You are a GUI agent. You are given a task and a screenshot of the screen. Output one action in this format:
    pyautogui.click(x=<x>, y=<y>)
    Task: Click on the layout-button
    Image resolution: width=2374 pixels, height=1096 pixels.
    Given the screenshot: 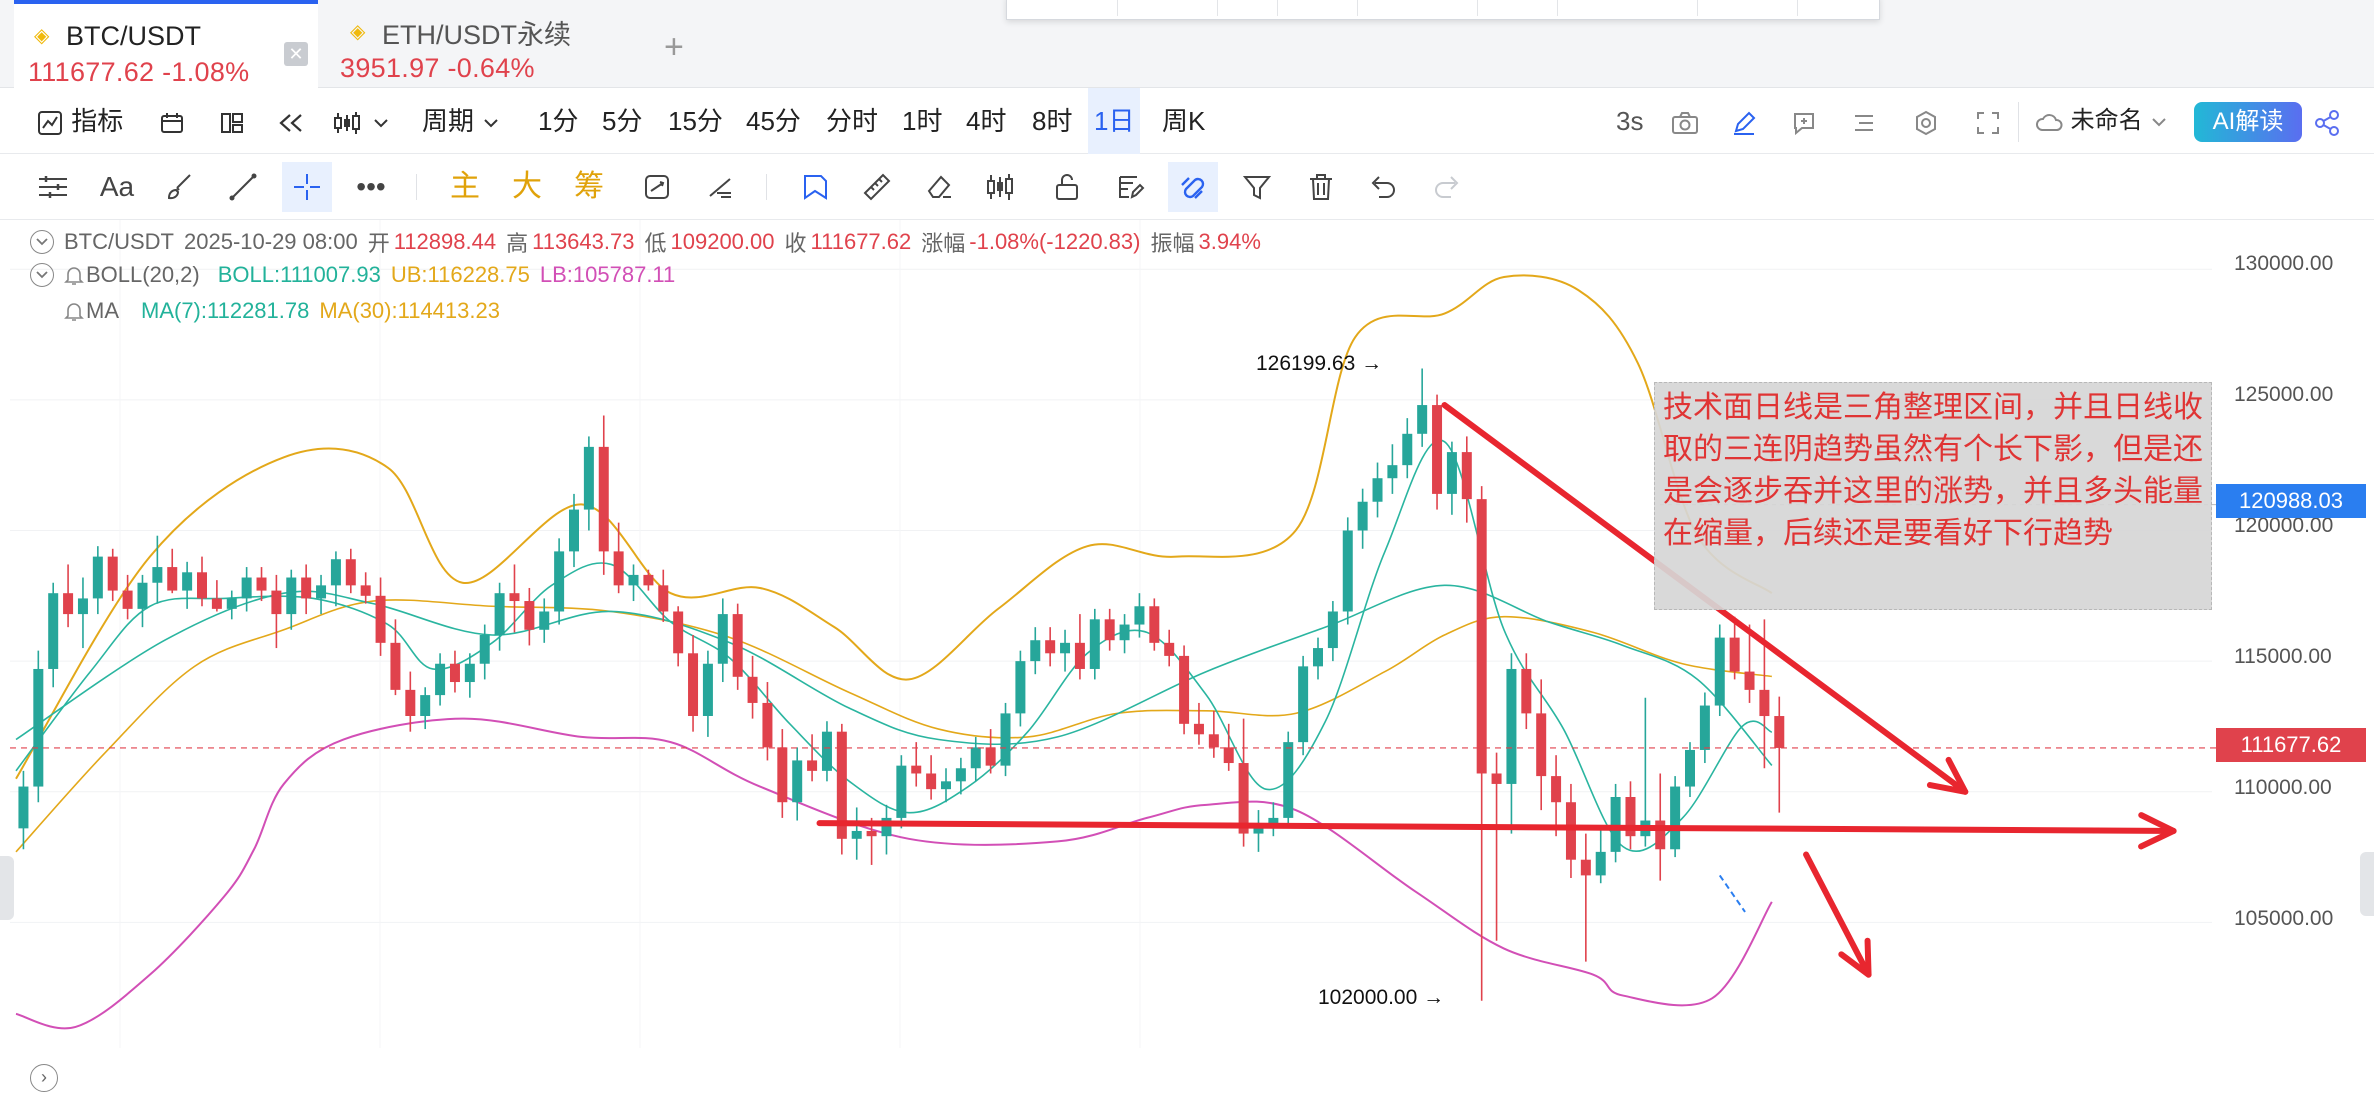 What is the action you would take?
    pyautogui.click(x=232, y=121)
    